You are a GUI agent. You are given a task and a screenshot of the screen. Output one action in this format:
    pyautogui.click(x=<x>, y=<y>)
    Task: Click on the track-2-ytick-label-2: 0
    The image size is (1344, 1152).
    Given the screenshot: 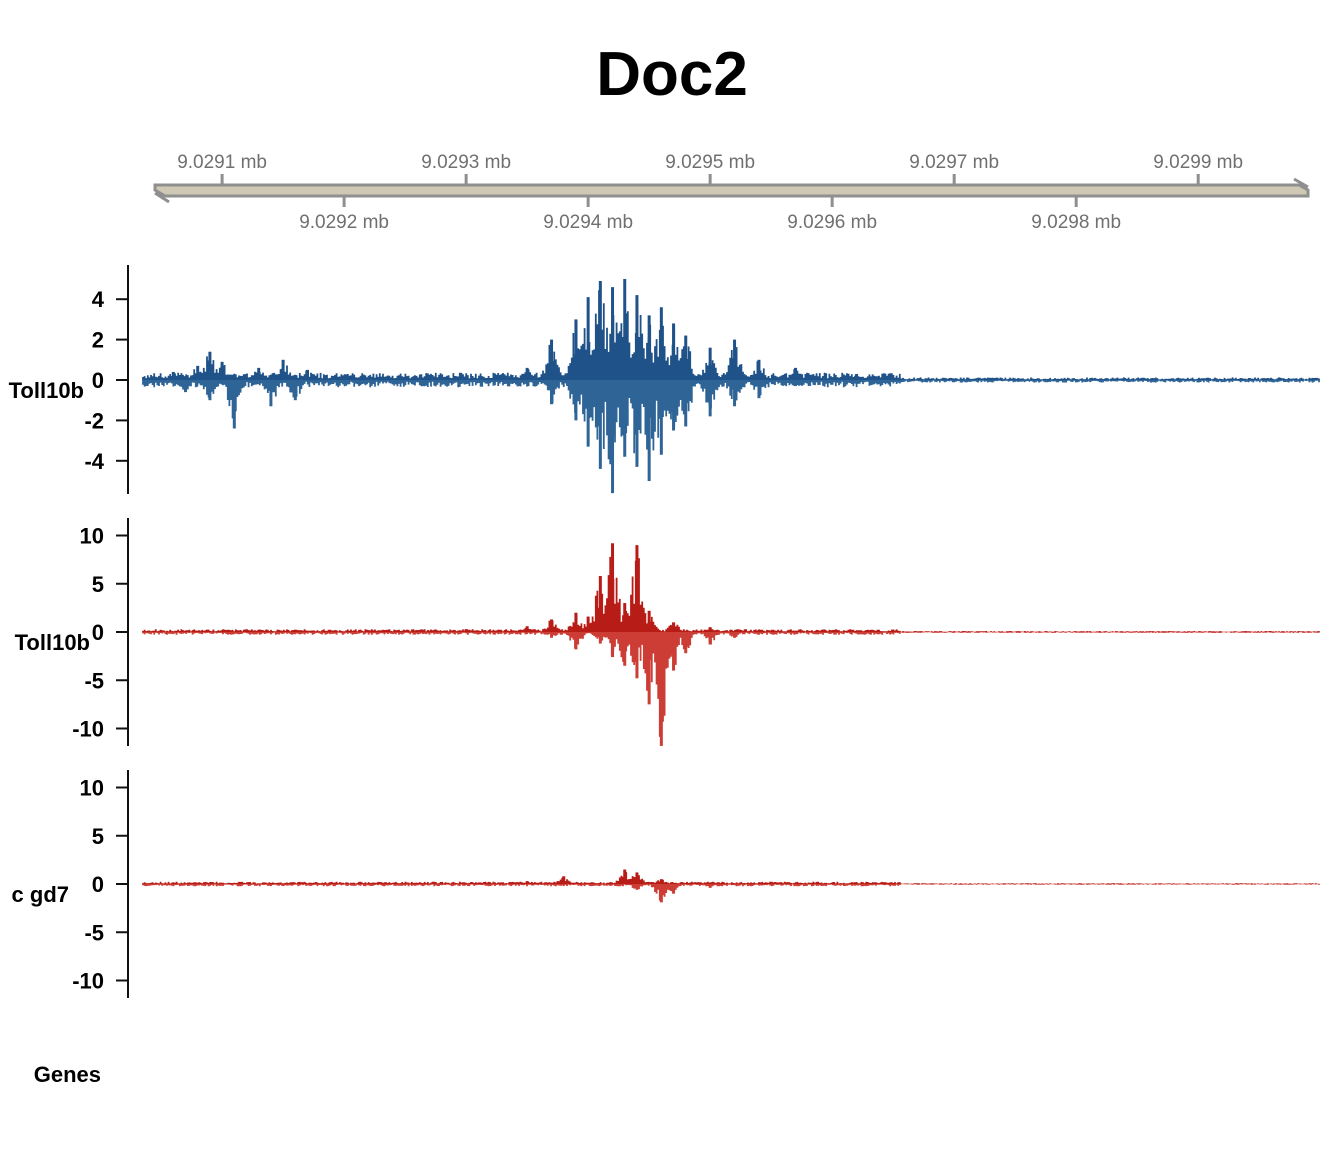 What is the action you would take?
    pyautogui.click(x=98, y=632)
    